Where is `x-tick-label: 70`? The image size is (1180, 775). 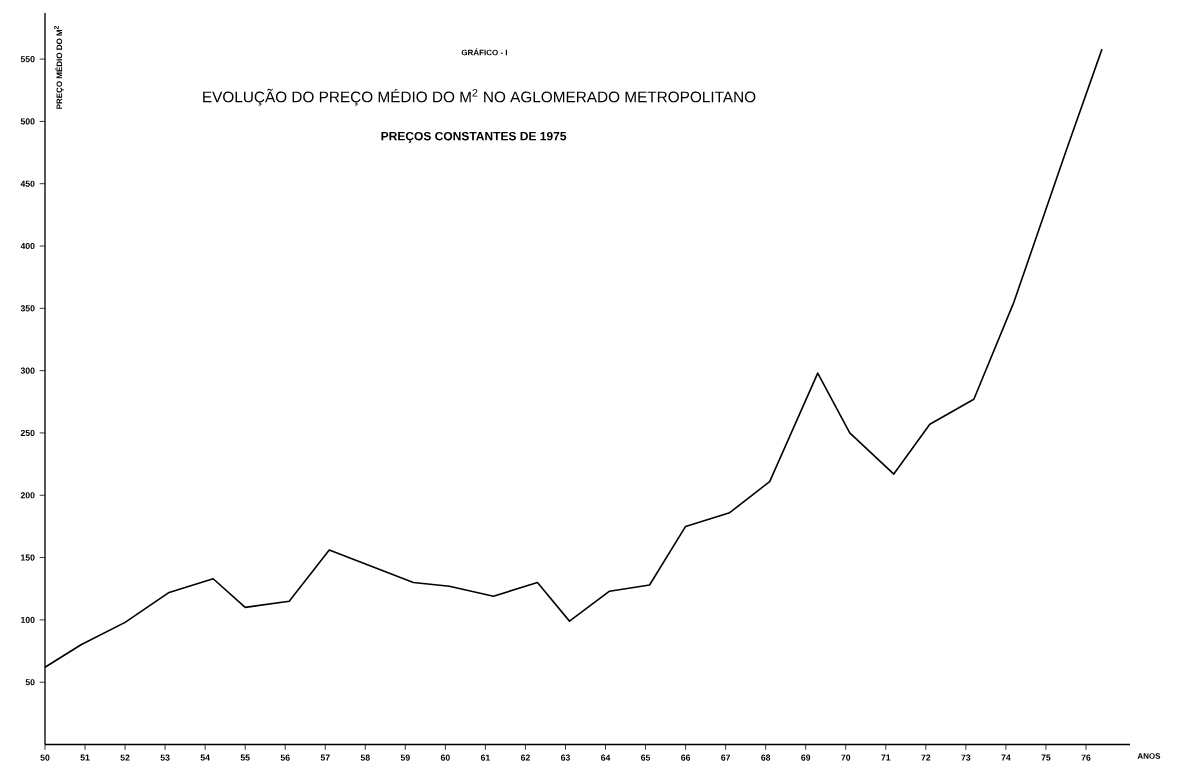
x-tick-label: 70 is located at coordinates (846, 757).